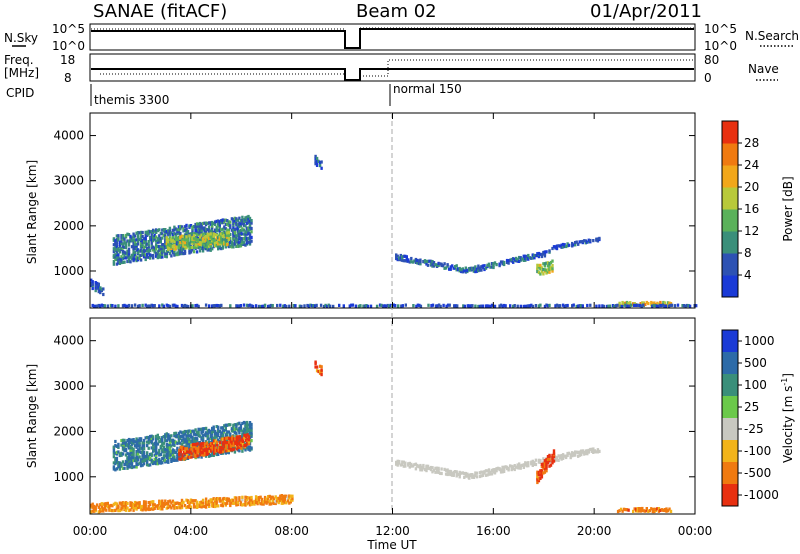 This screenshot has height=554, width=800. Describe the element at coordinates (21, 73) in the screenshot. I see `freq-label-line2: [MHz]` at that location.